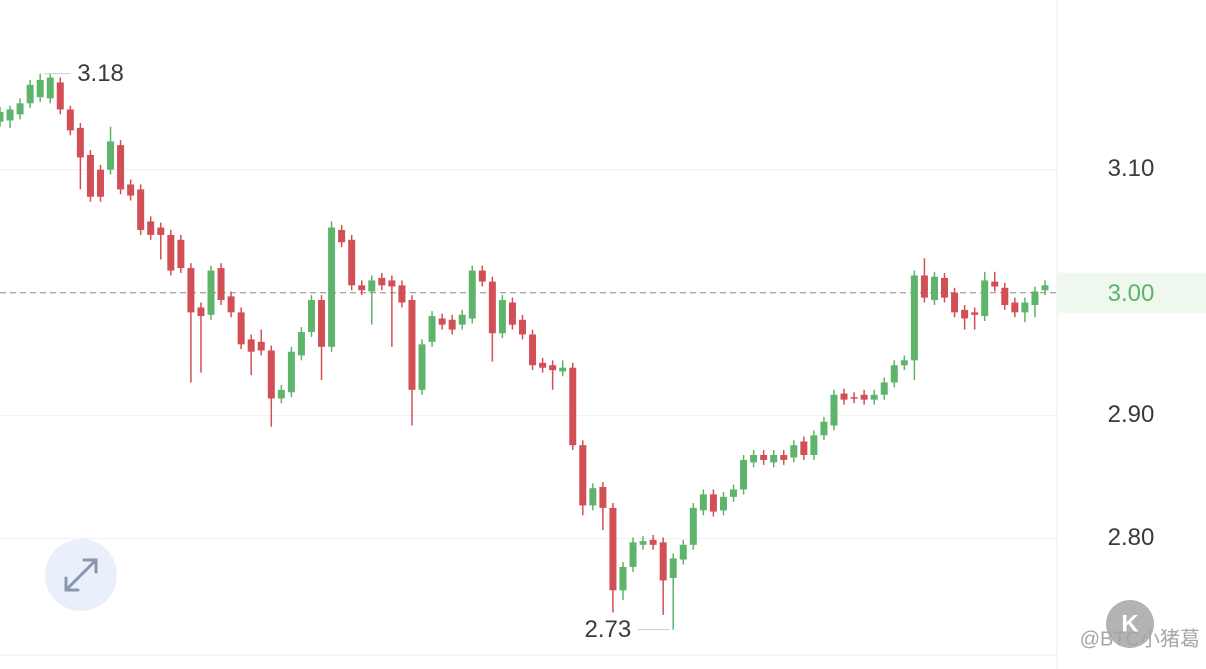 The height and width of the screenshot is (669, 1206). What do you see at coordinates (1140, 638) in the screenshot?
I see `watermark-text: @BTC小猪葛` at bounding box center [1140, 638].